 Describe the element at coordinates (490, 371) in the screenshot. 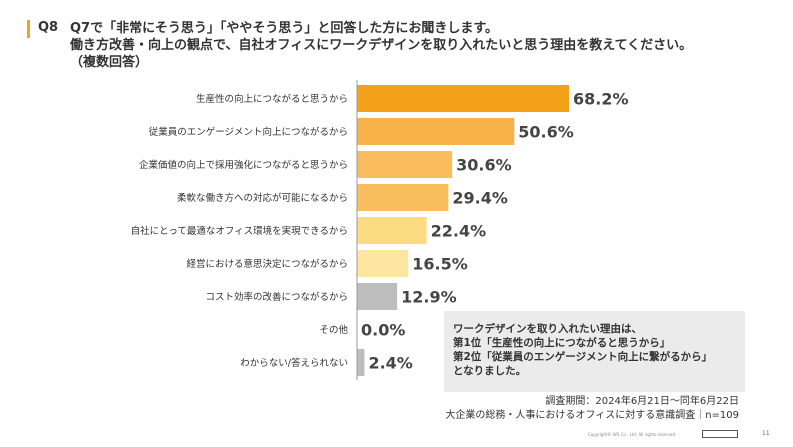

I see `note-line-4: となりました。` at that location.